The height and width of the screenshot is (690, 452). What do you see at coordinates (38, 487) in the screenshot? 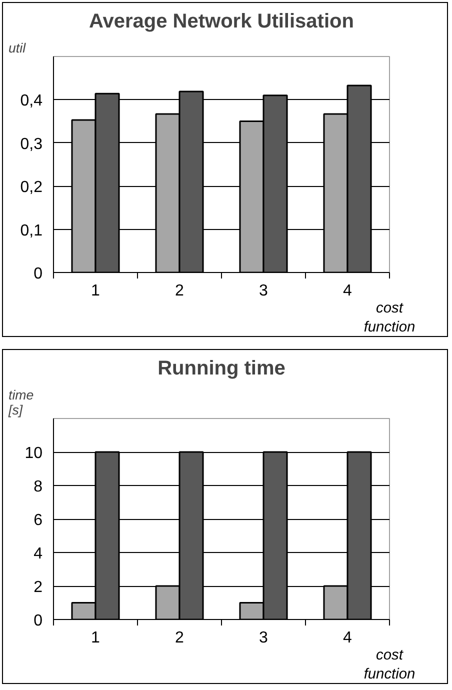
I see `y-tick-label: 8` at bounding box center [38, 487].